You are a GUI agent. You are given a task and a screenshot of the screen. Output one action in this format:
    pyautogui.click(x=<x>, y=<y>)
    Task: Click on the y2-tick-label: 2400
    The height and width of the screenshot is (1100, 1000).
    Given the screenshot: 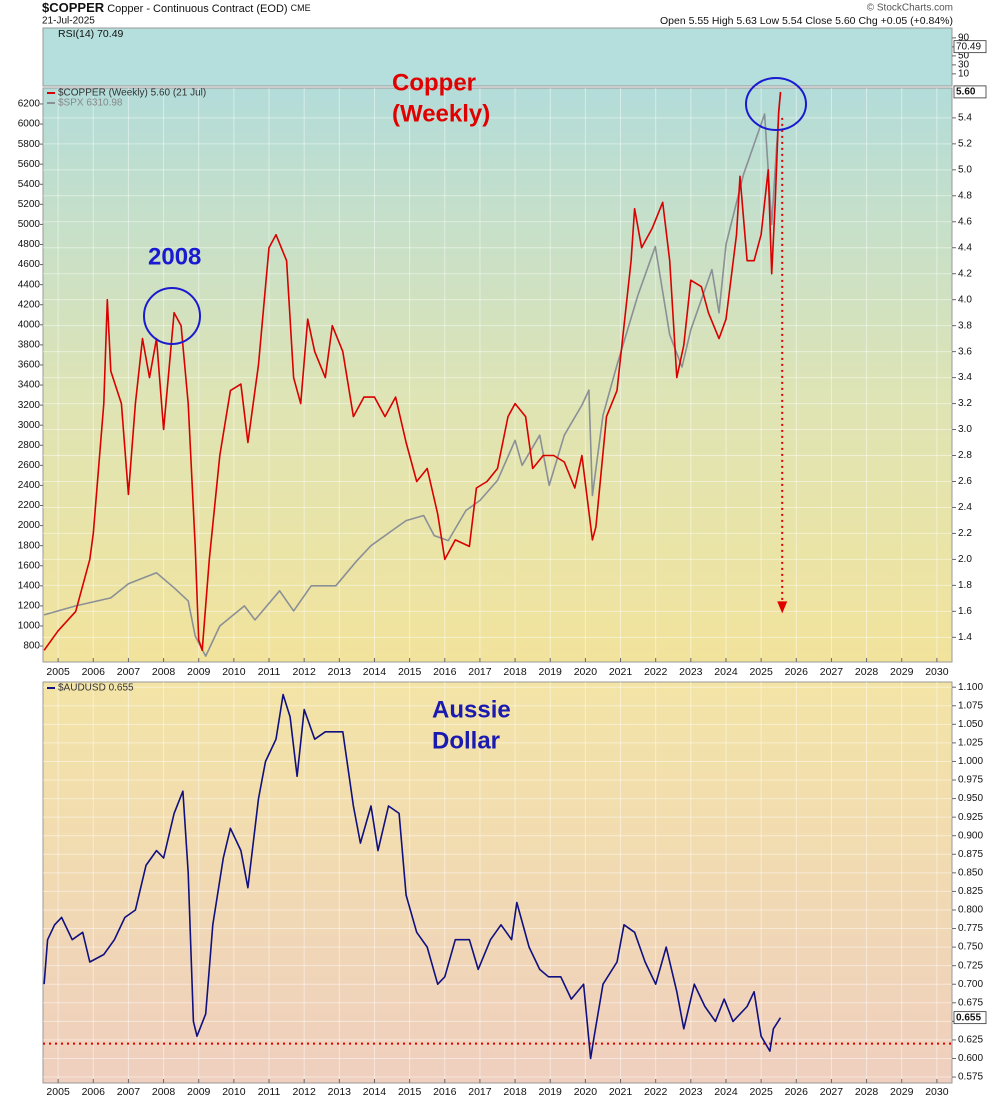 What is the action you would take?
    pyautogui.click(x=29, y=485)
    